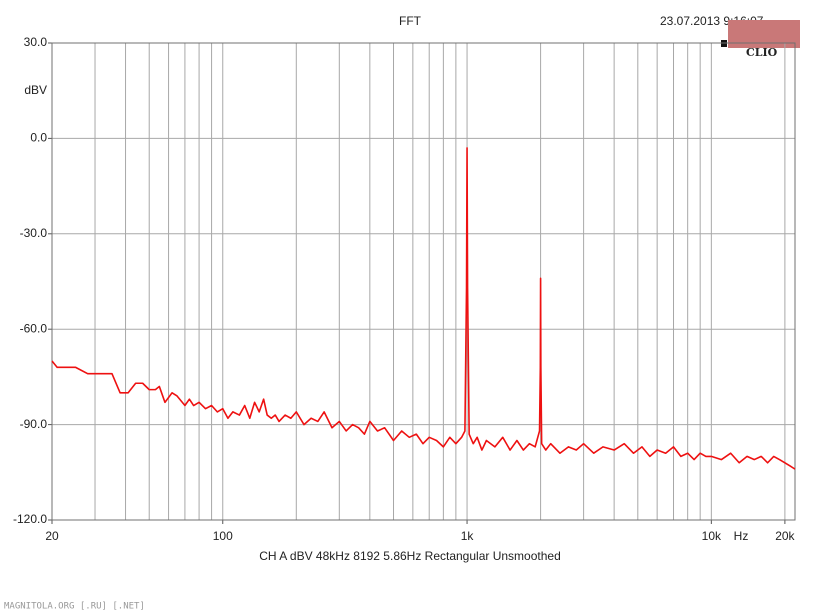  What do you see at coordinates (34, 233) in the screenshot?
I see `y-tick-label: -30.0` at bounding box center [34, 233].